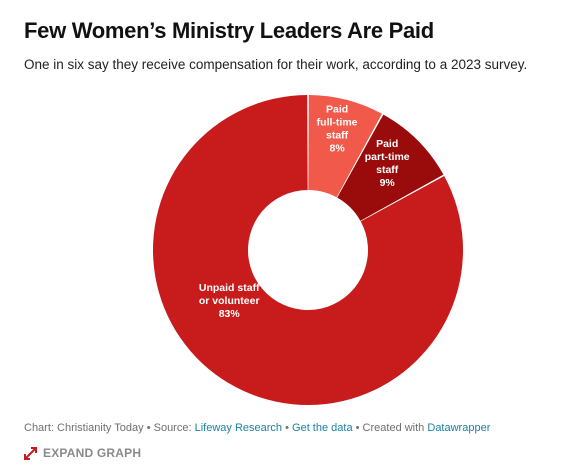 The image size is (575, 476). Describe the element at coordinates (172, 428) in the screenshot. I see `footer-source-prefix: Source:` at that location.